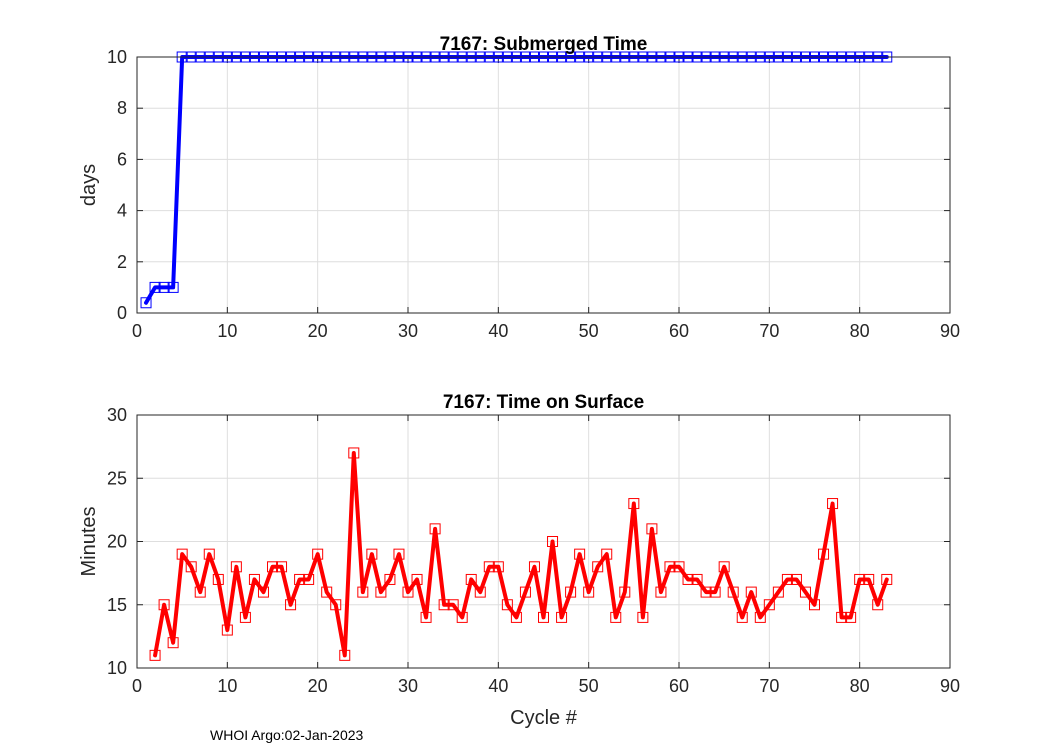 The width and height of the screenshot is (1050, 750). What do you see at coordinates (287, 735) in the screenshot?
I see `footer-credit: WHOI Argo:02-Jan-2023` at bounding box center [287, 735].